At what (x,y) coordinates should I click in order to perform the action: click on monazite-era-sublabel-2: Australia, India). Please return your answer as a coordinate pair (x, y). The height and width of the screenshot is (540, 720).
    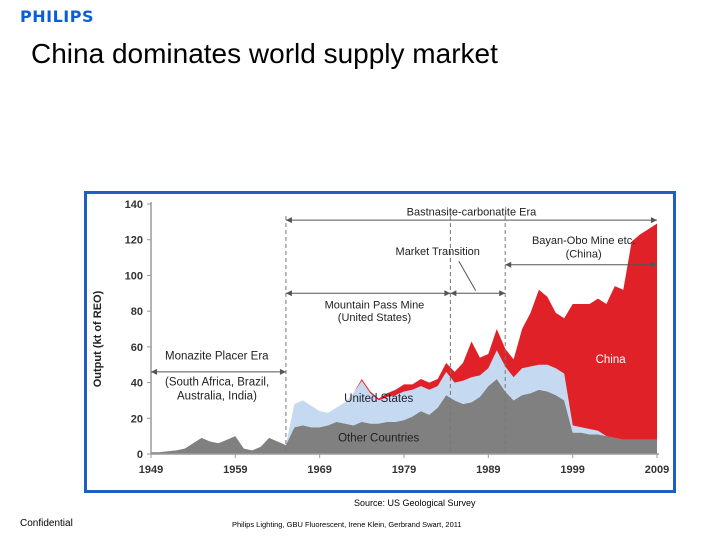
    Looking at the image, I should click on (217, 397).